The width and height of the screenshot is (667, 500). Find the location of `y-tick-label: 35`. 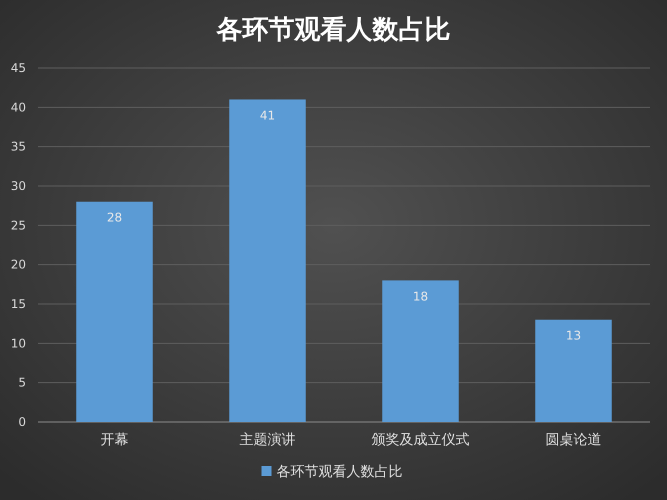

y-tick-label: 35 is located at coordinates (18, 147).